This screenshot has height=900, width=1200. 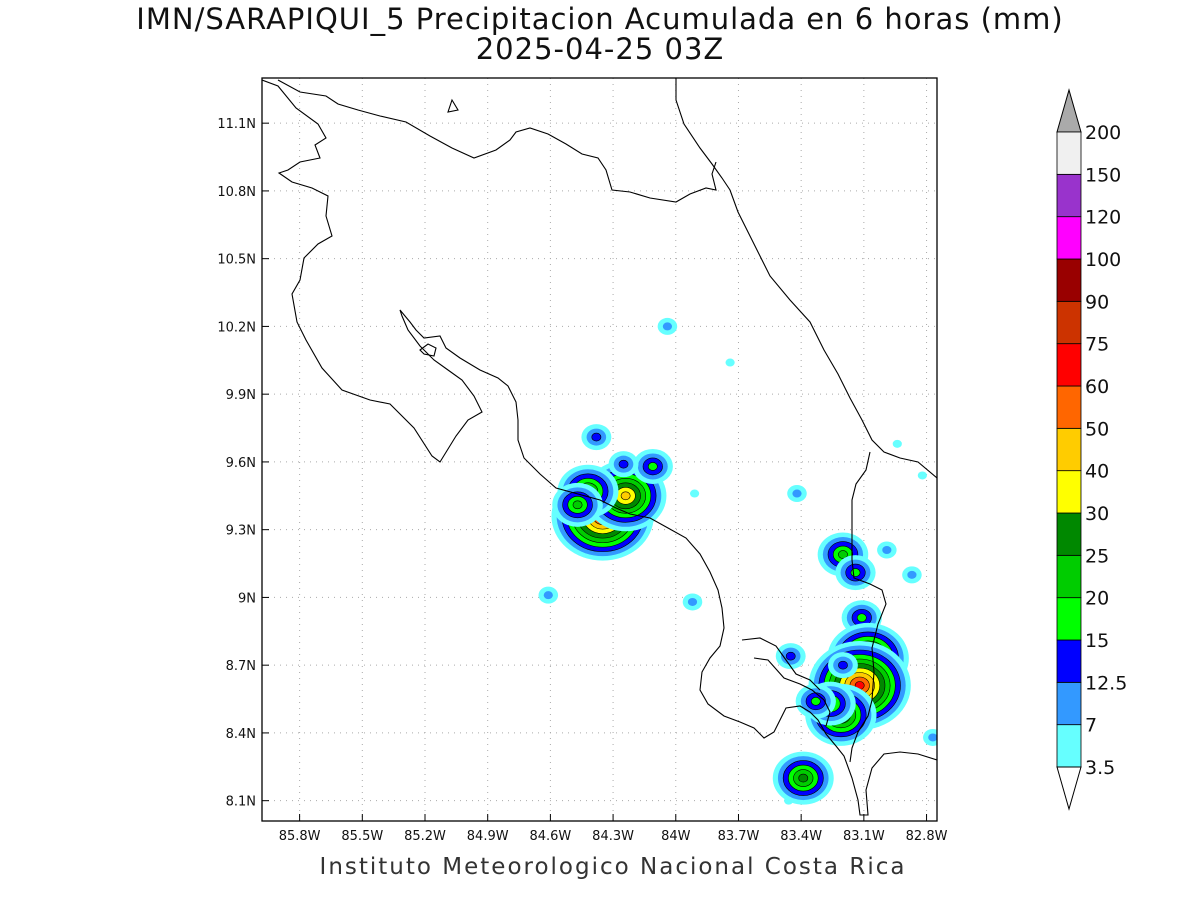 What do you see at coordinates (1091, 449) in the screenshot?
I see `colorbar-legend: 3.5 7 12.5 15 20 25 30 40 50 60 75 90 100 120 150 200` at bounding box center [1091, 449].